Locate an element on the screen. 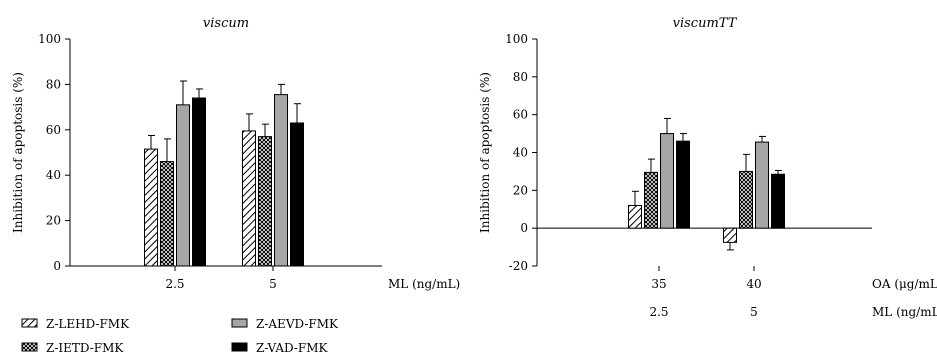  legend: Z-LEHD-FMK Z-AEVD-FMK Z-IETD-FMK Z-VAD-FMK is located at coordinates (180, 336).